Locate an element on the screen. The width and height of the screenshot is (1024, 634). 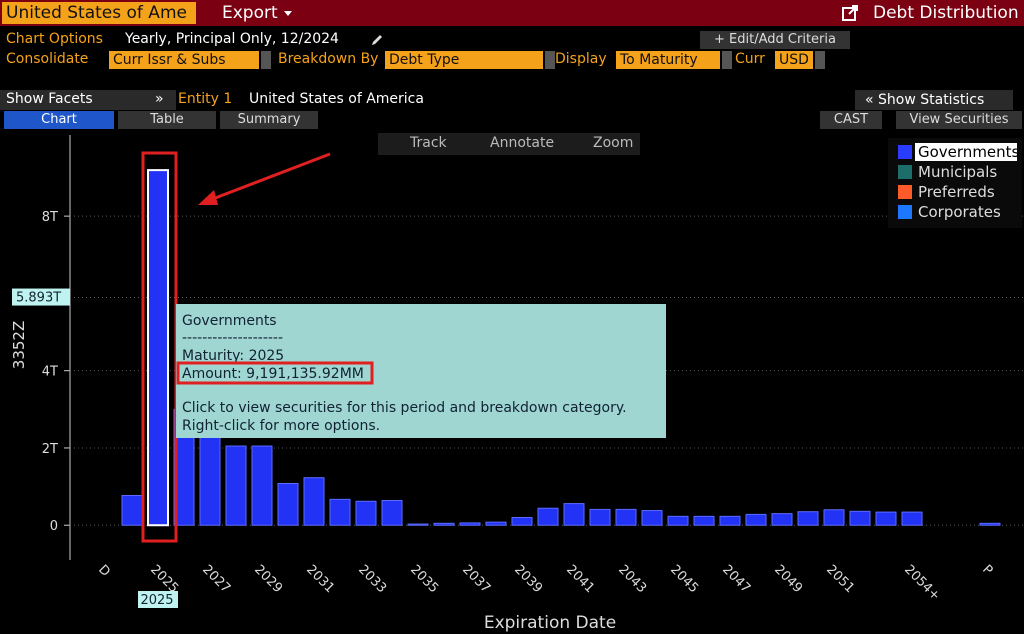
x-tick-label: P is located at coordinates (987, 570).